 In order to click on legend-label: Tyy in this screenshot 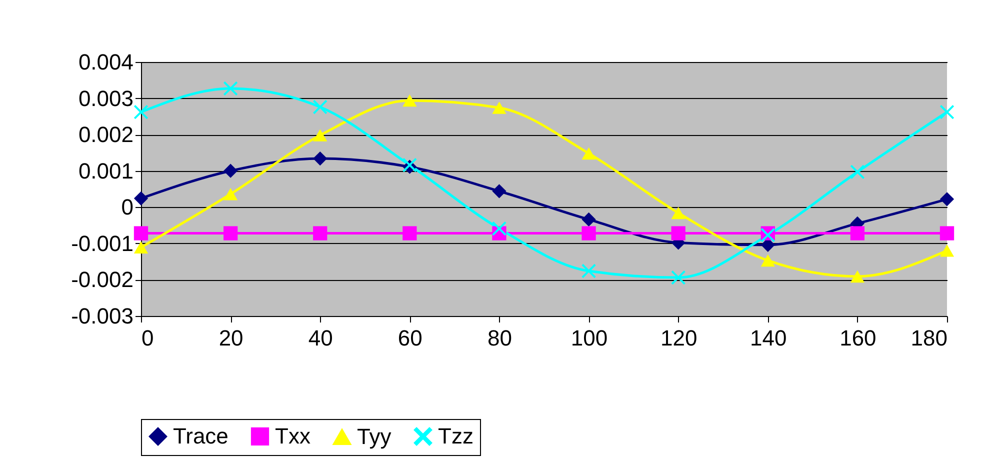, I will do `click(374, 436)`.